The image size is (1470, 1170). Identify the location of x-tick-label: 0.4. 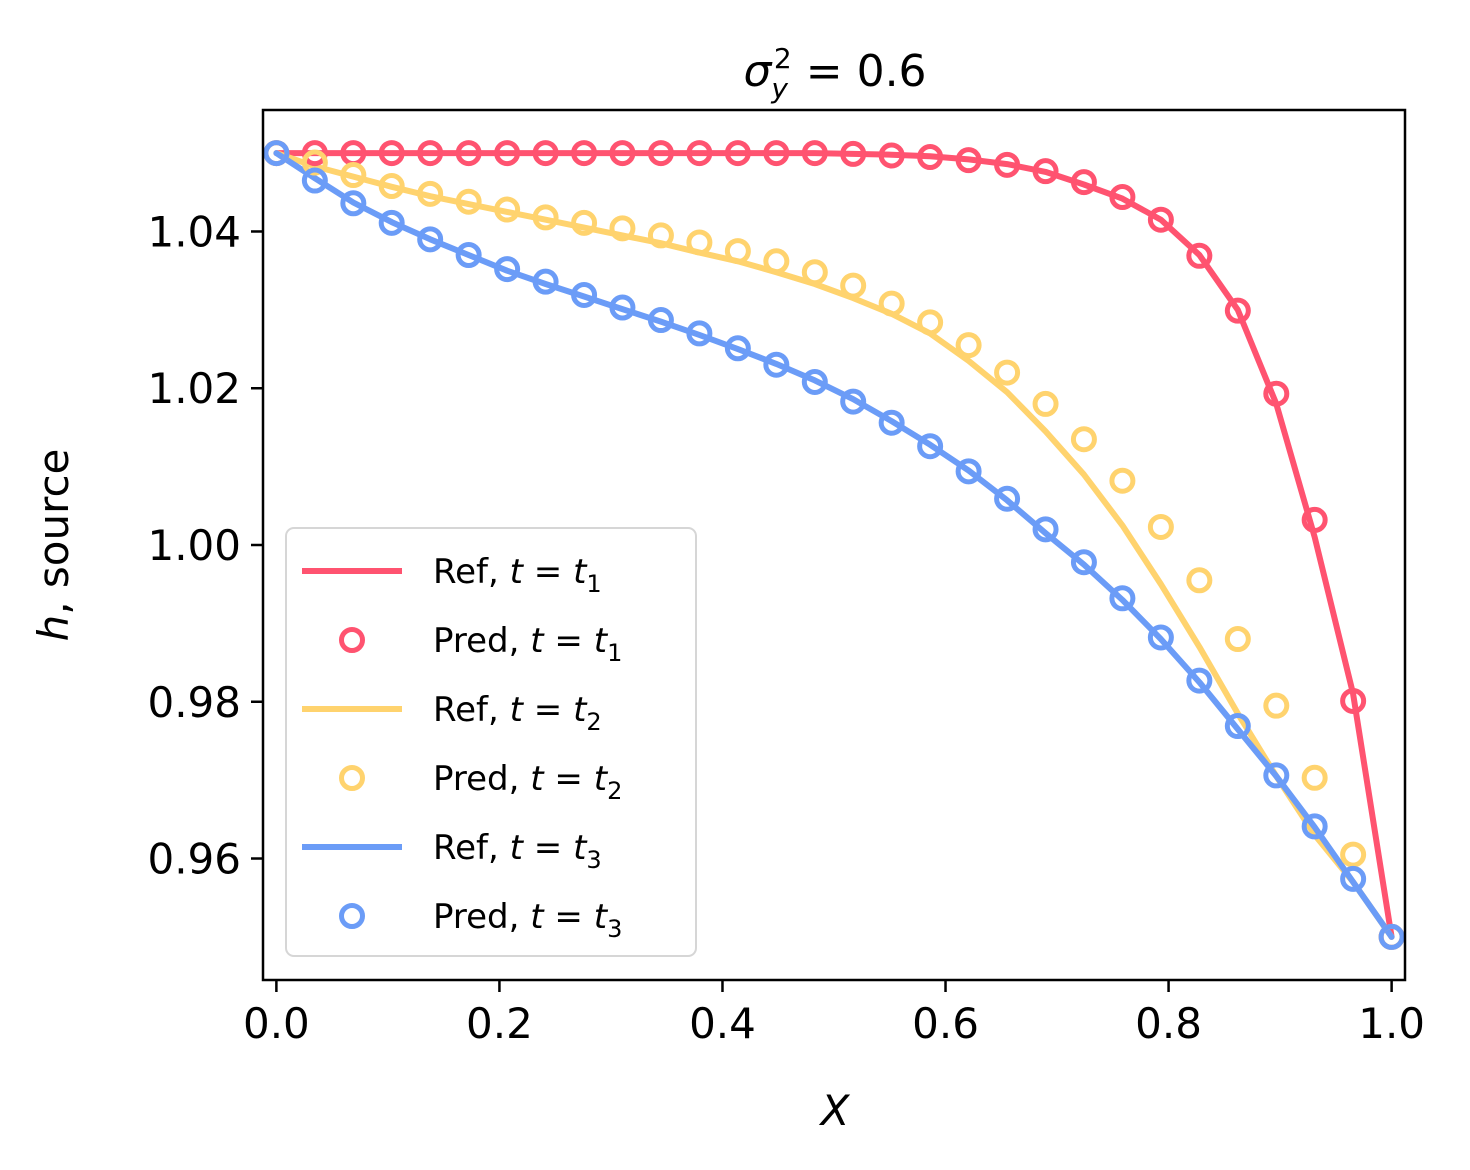
(722, 1023).